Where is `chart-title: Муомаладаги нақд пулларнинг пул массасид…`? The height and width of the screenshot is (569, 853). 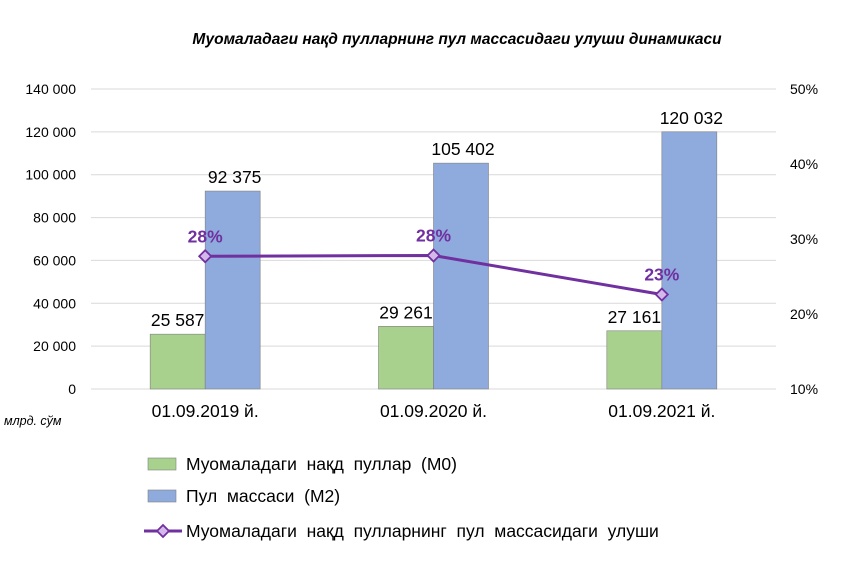
chart-title: Муомаладаги нақд пулларнинг пул массасид… is located at coordinates (457, 39).